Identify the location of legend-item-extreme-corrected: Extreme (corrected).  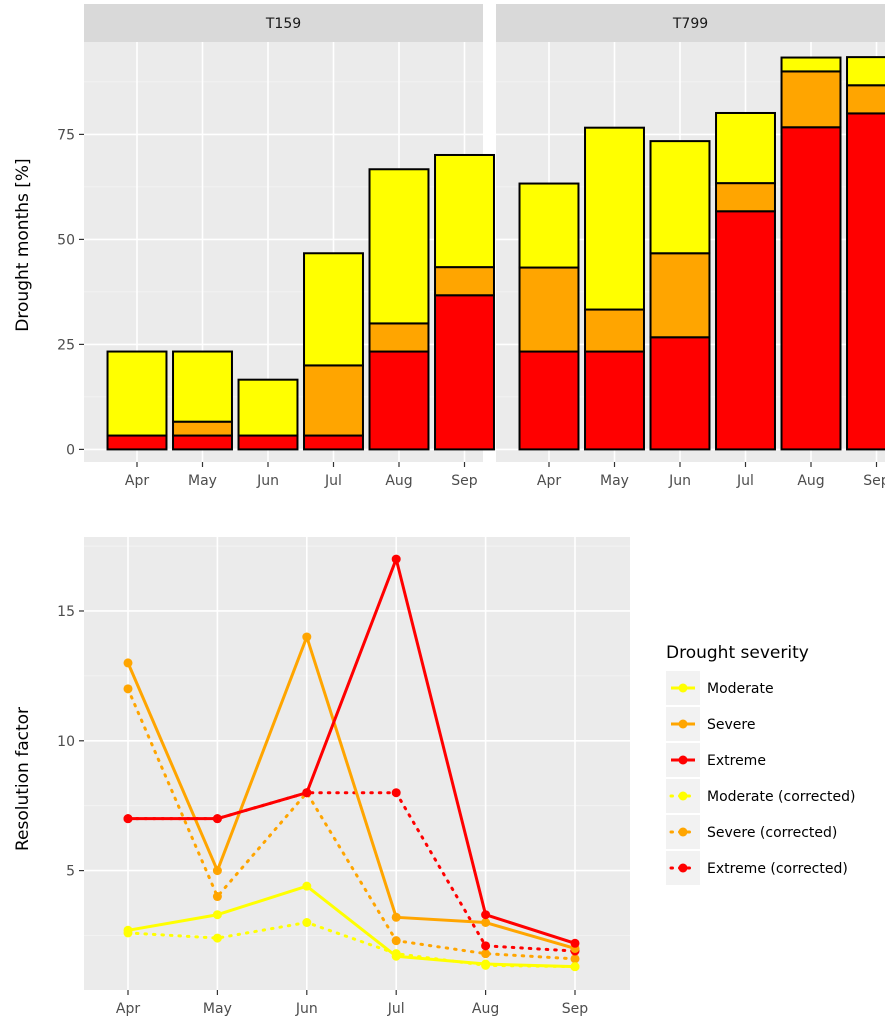
(757, 868).